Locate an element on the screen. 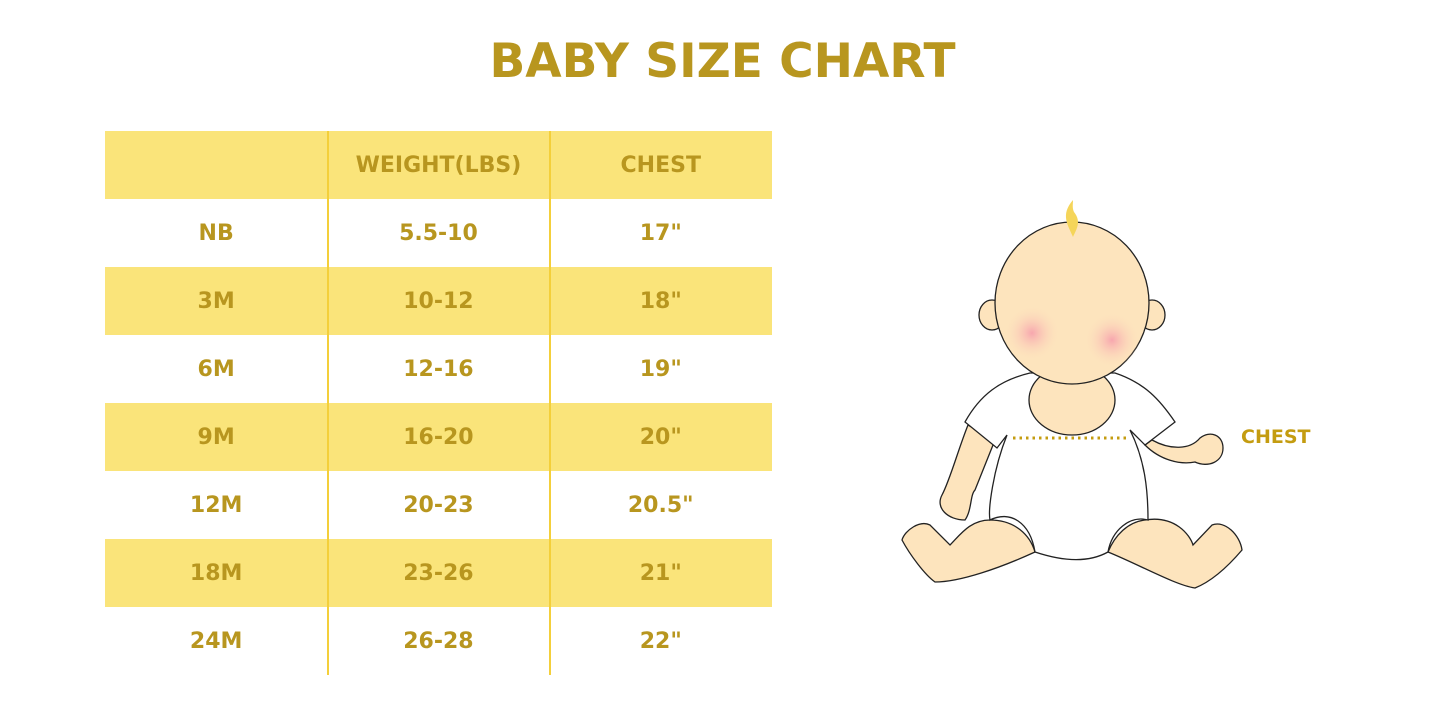  table-cell: 23-26 is located at coordinates (438, 573).